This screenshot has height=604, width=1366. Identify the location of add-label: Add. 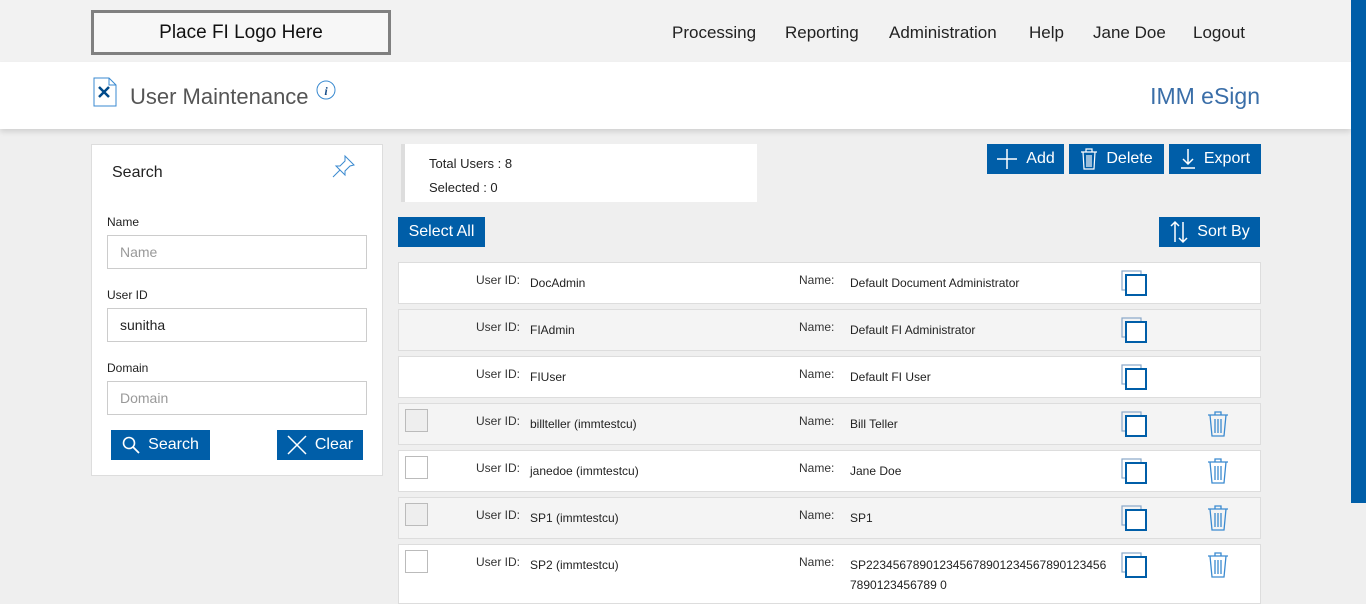
(1040, 158).